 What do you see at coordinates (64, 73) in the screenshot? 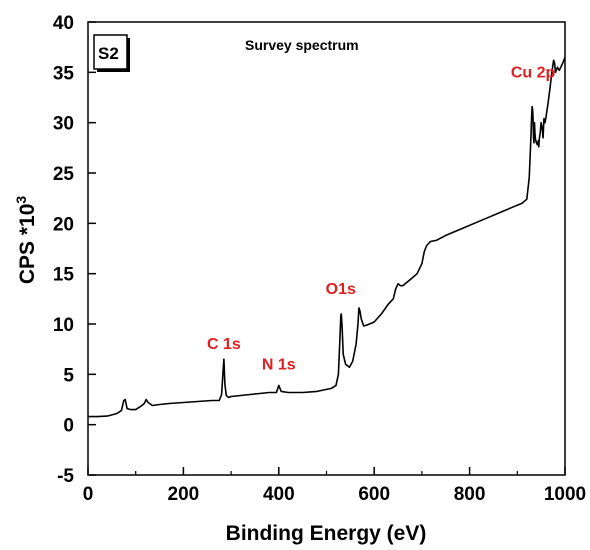
I see `y-tick-label: 35` at bounding box center [64, 73].